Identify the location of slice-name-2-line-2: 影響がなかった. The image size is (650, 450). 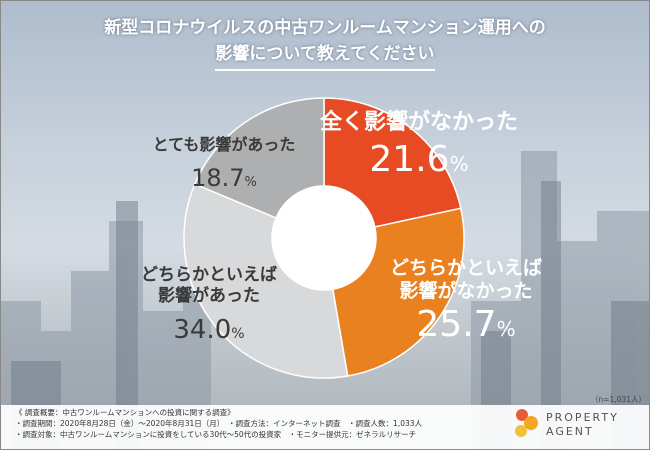
(465, 290).